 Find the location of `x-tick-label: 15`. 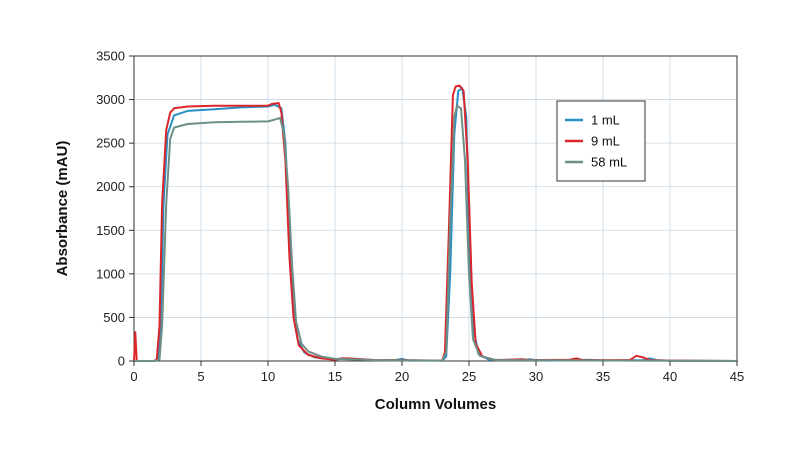

x-tick-label: 15 is located at coordinates (335, 376).